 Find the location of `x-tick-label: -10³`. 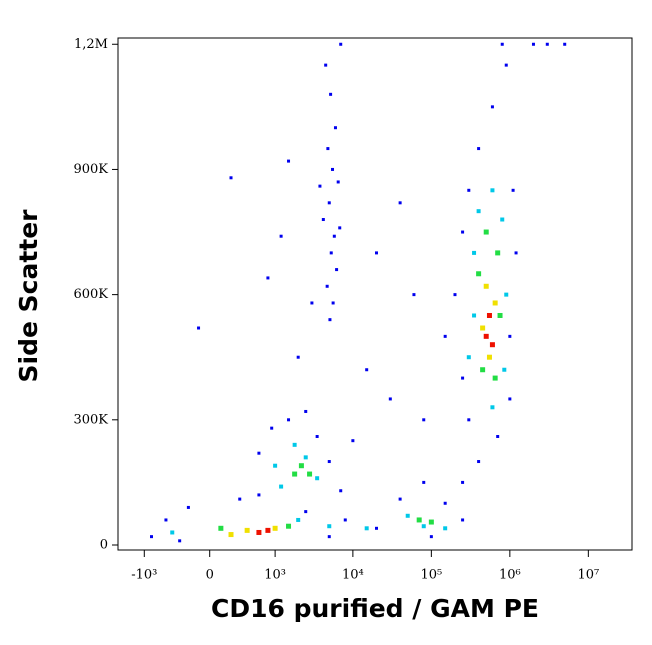

x-tick-label: -10³ is located at coordinates (144, 575).